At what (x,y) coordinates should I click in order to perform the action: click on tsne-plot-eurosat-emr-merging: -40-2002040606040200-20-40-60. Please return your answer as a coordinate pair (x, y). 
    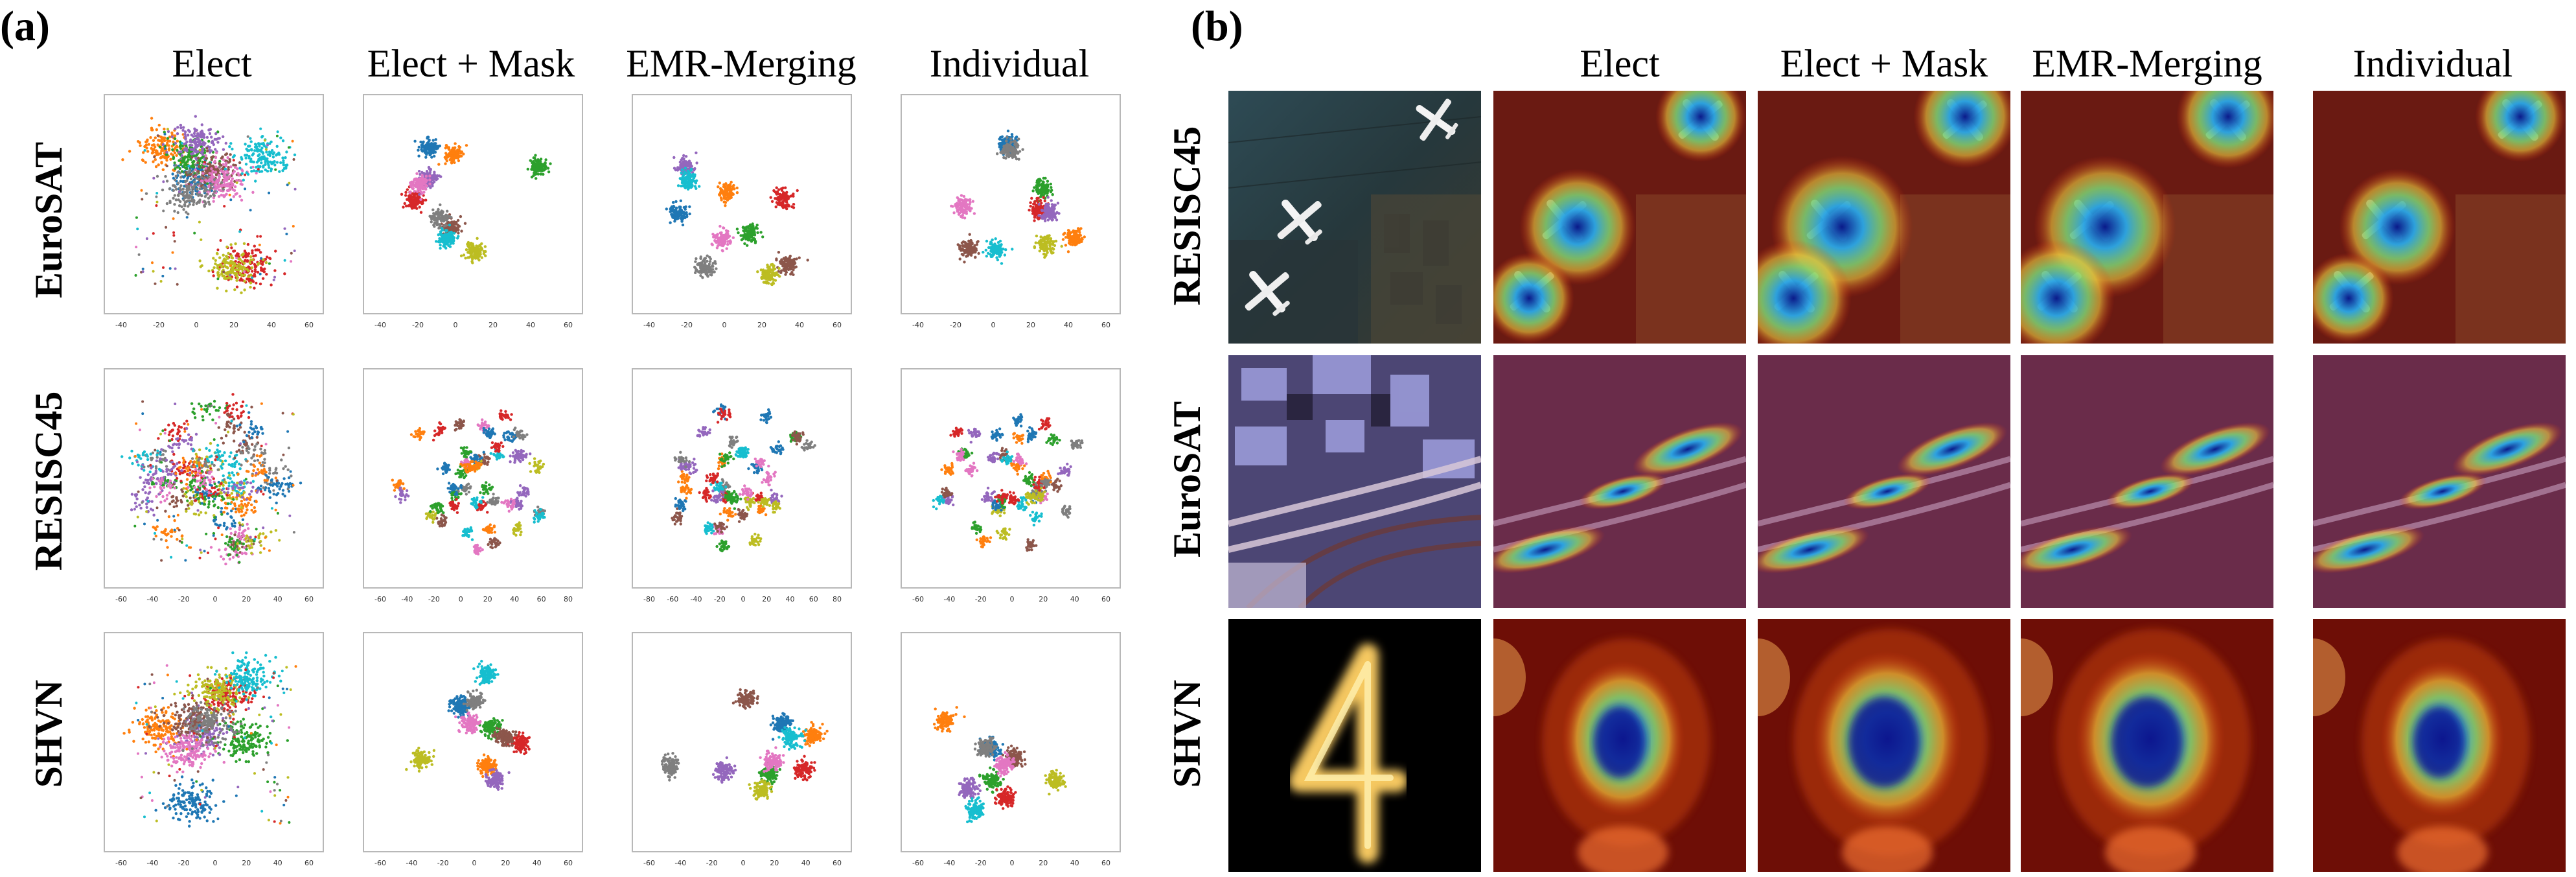
    Looking at the image, I should click on (742, 211).